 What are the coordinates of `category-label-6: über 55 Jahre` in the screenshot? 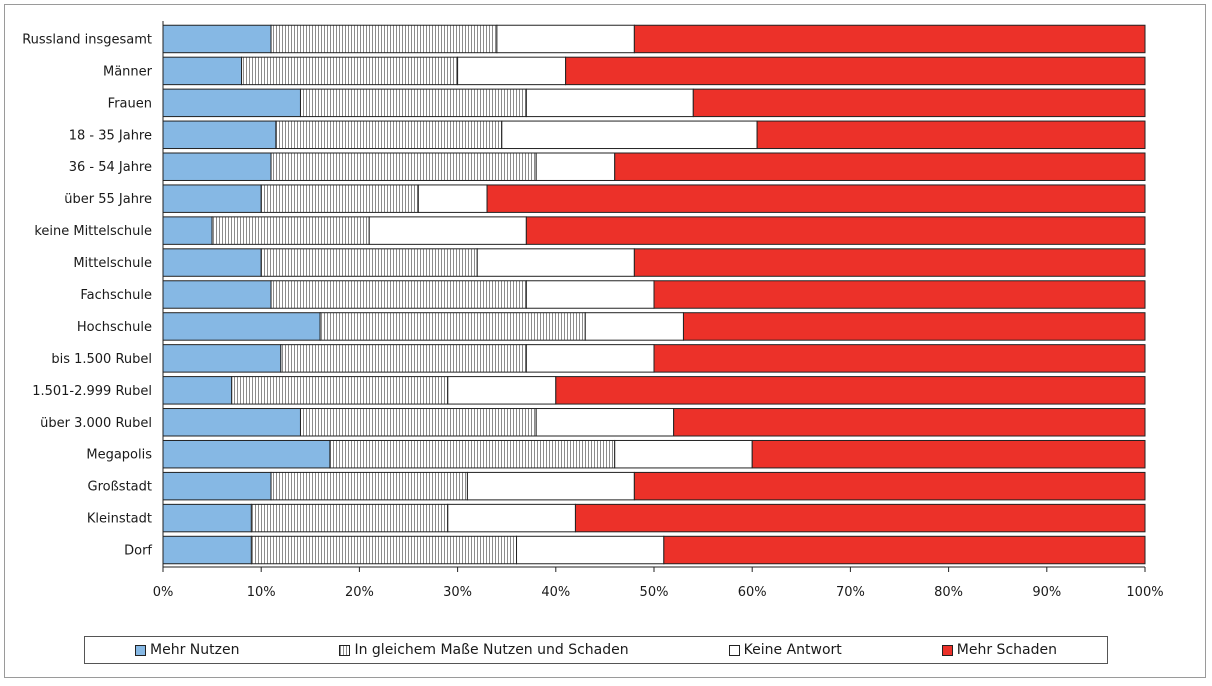 It's located at (108, 199).